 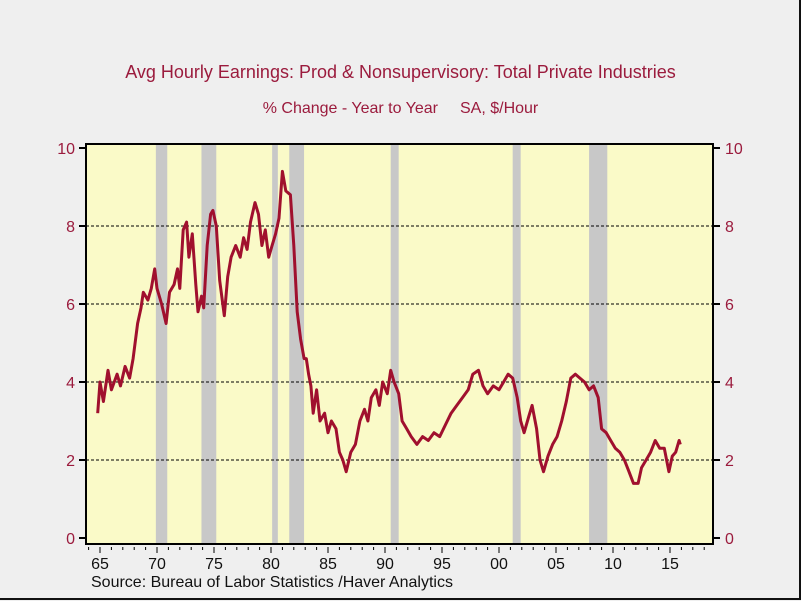 I want to click on y-tick-label-right: 6, so click(x=729, y=305).